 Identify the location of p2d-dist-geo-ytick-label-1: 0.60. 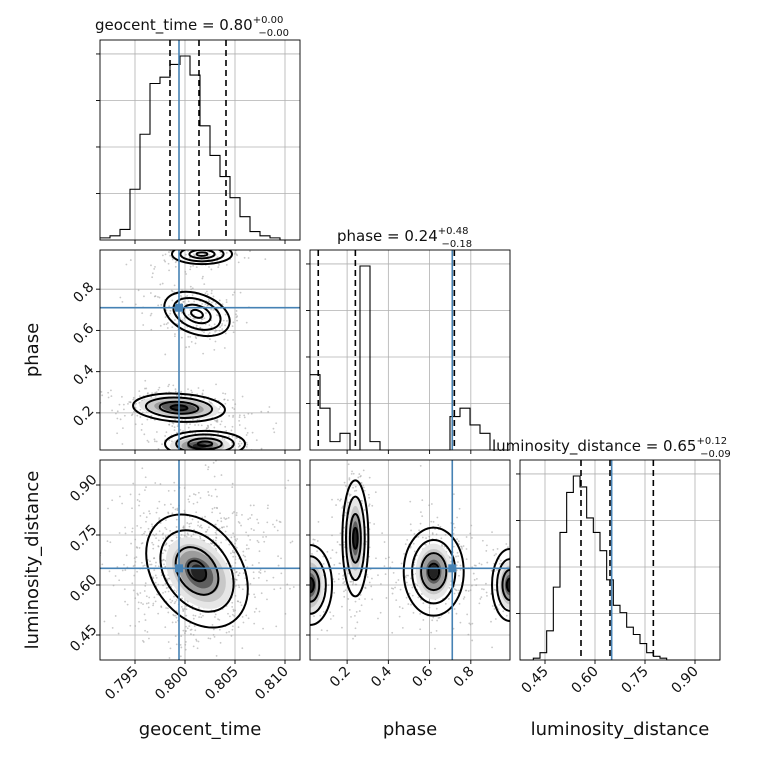
(83, 588).